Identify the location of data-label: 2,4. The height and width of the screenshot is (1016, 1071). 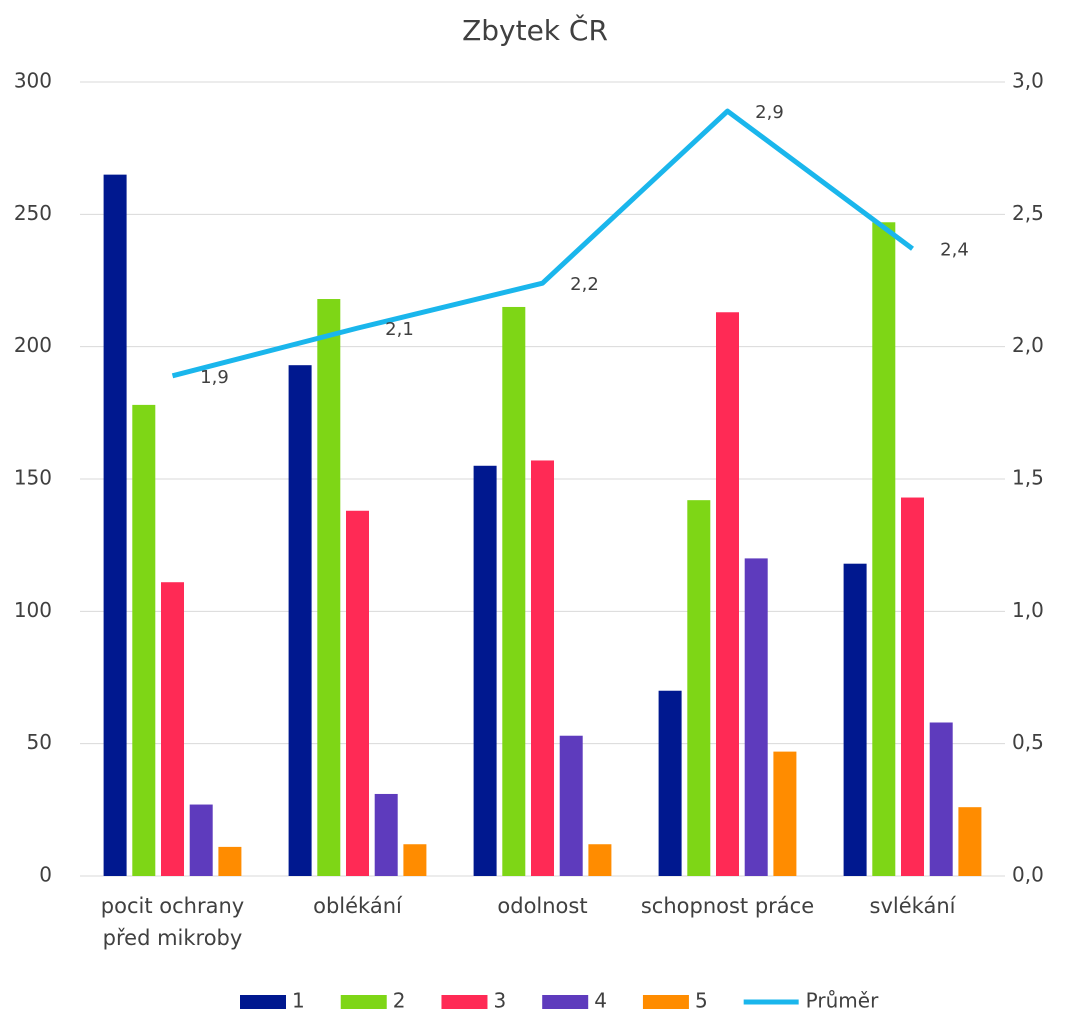
(954, 250).